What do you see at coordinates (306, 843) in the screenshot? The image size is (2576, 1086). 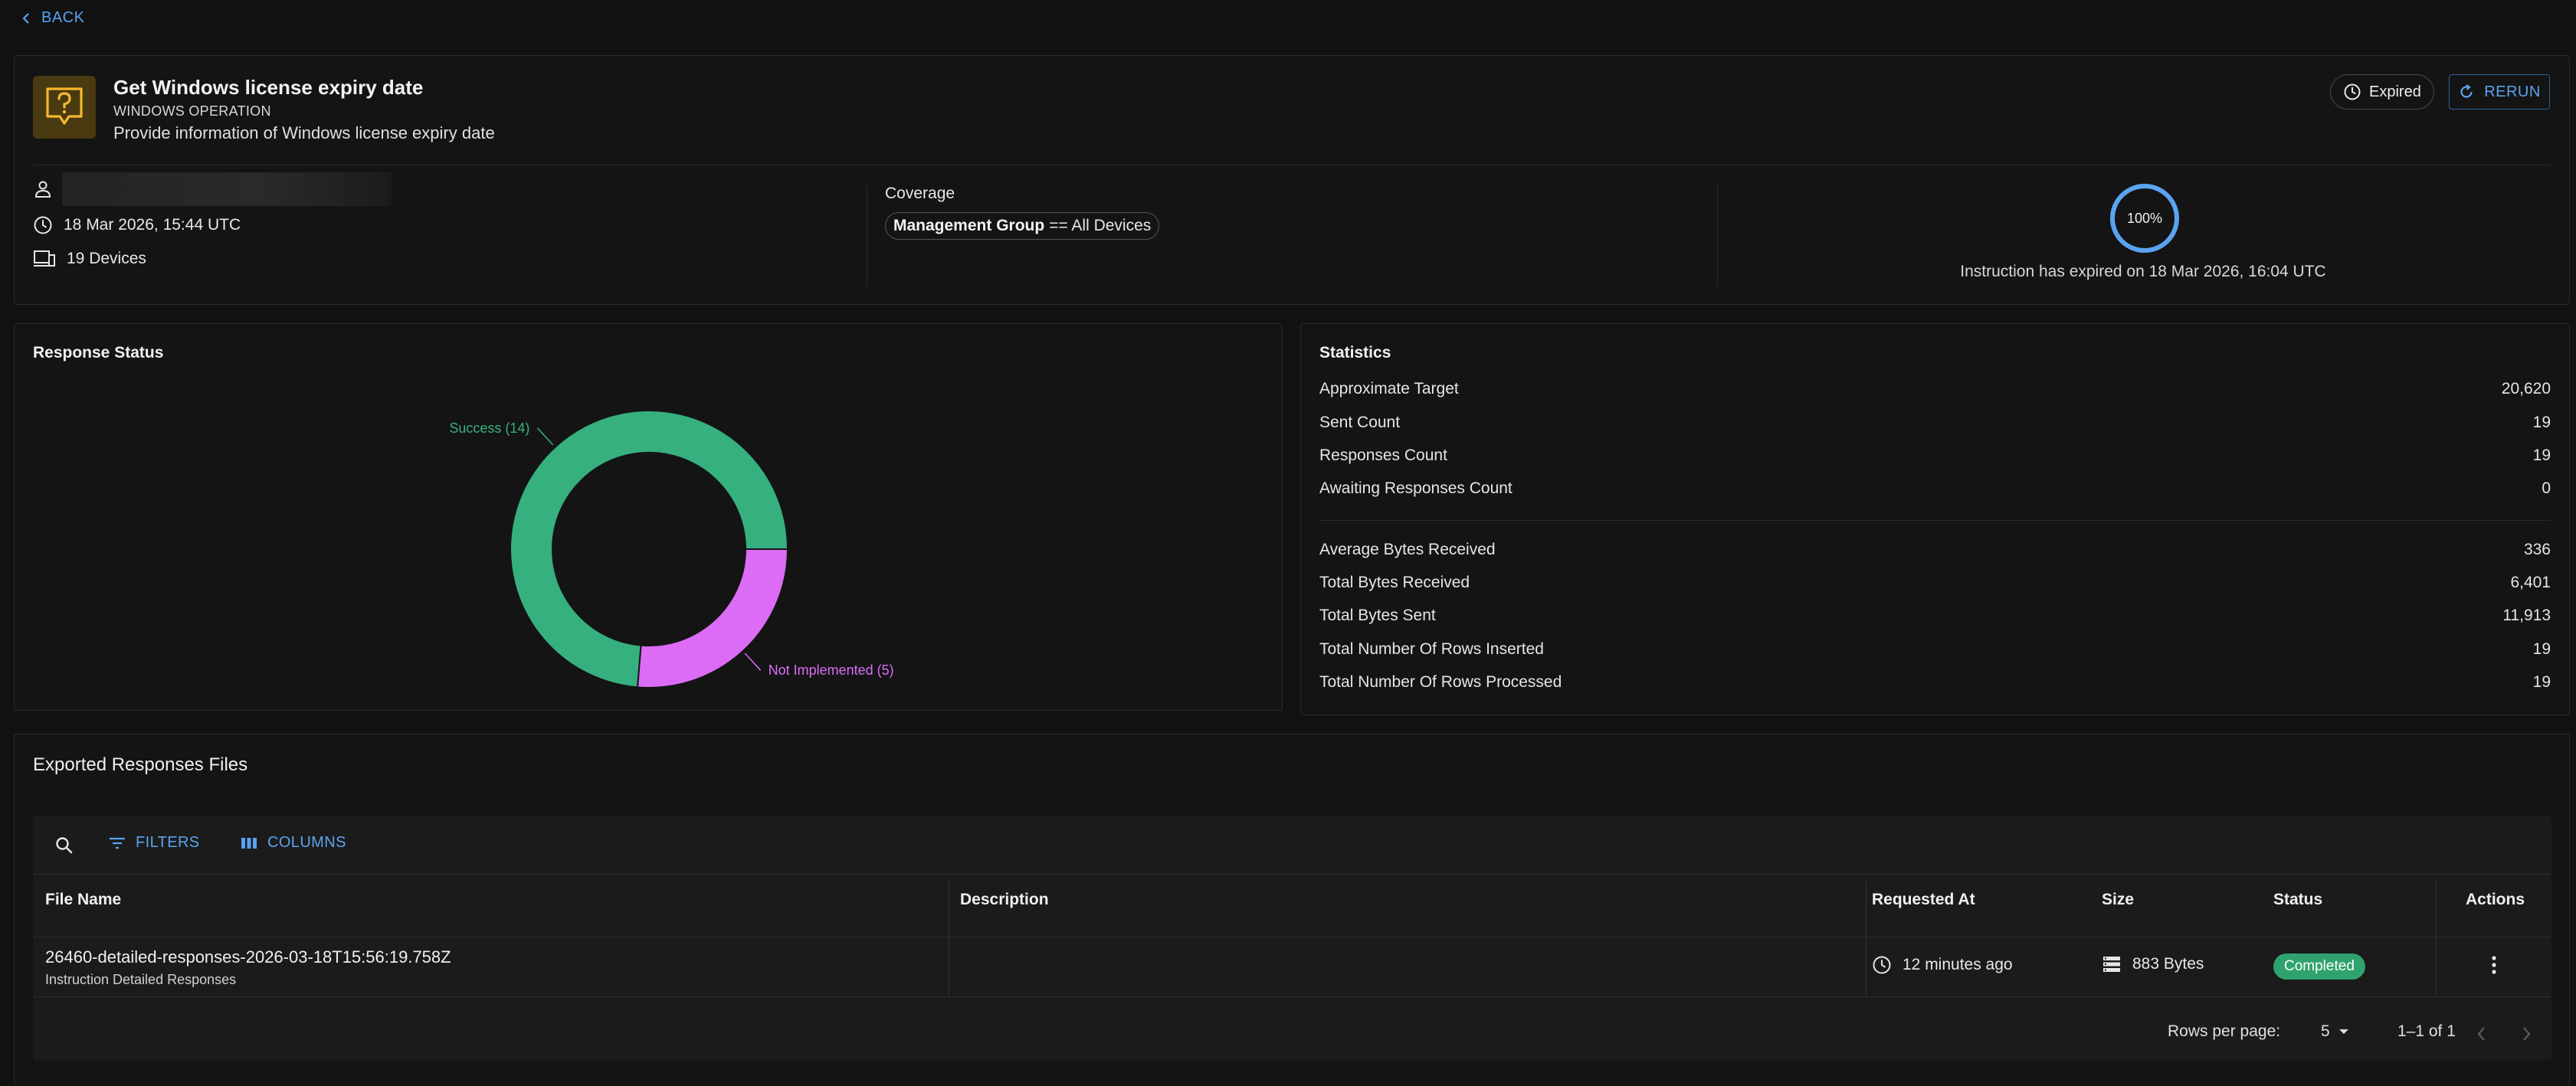 I see `columns-label: COLUMNS` at bounding box center [306, 843].